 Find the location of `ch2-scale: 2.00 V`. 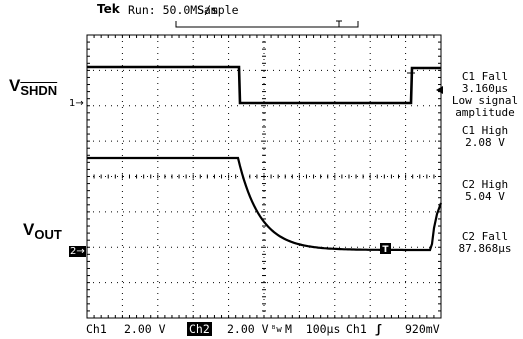

ch2-scale: 2.00 V is located at coordinates (248, 329).